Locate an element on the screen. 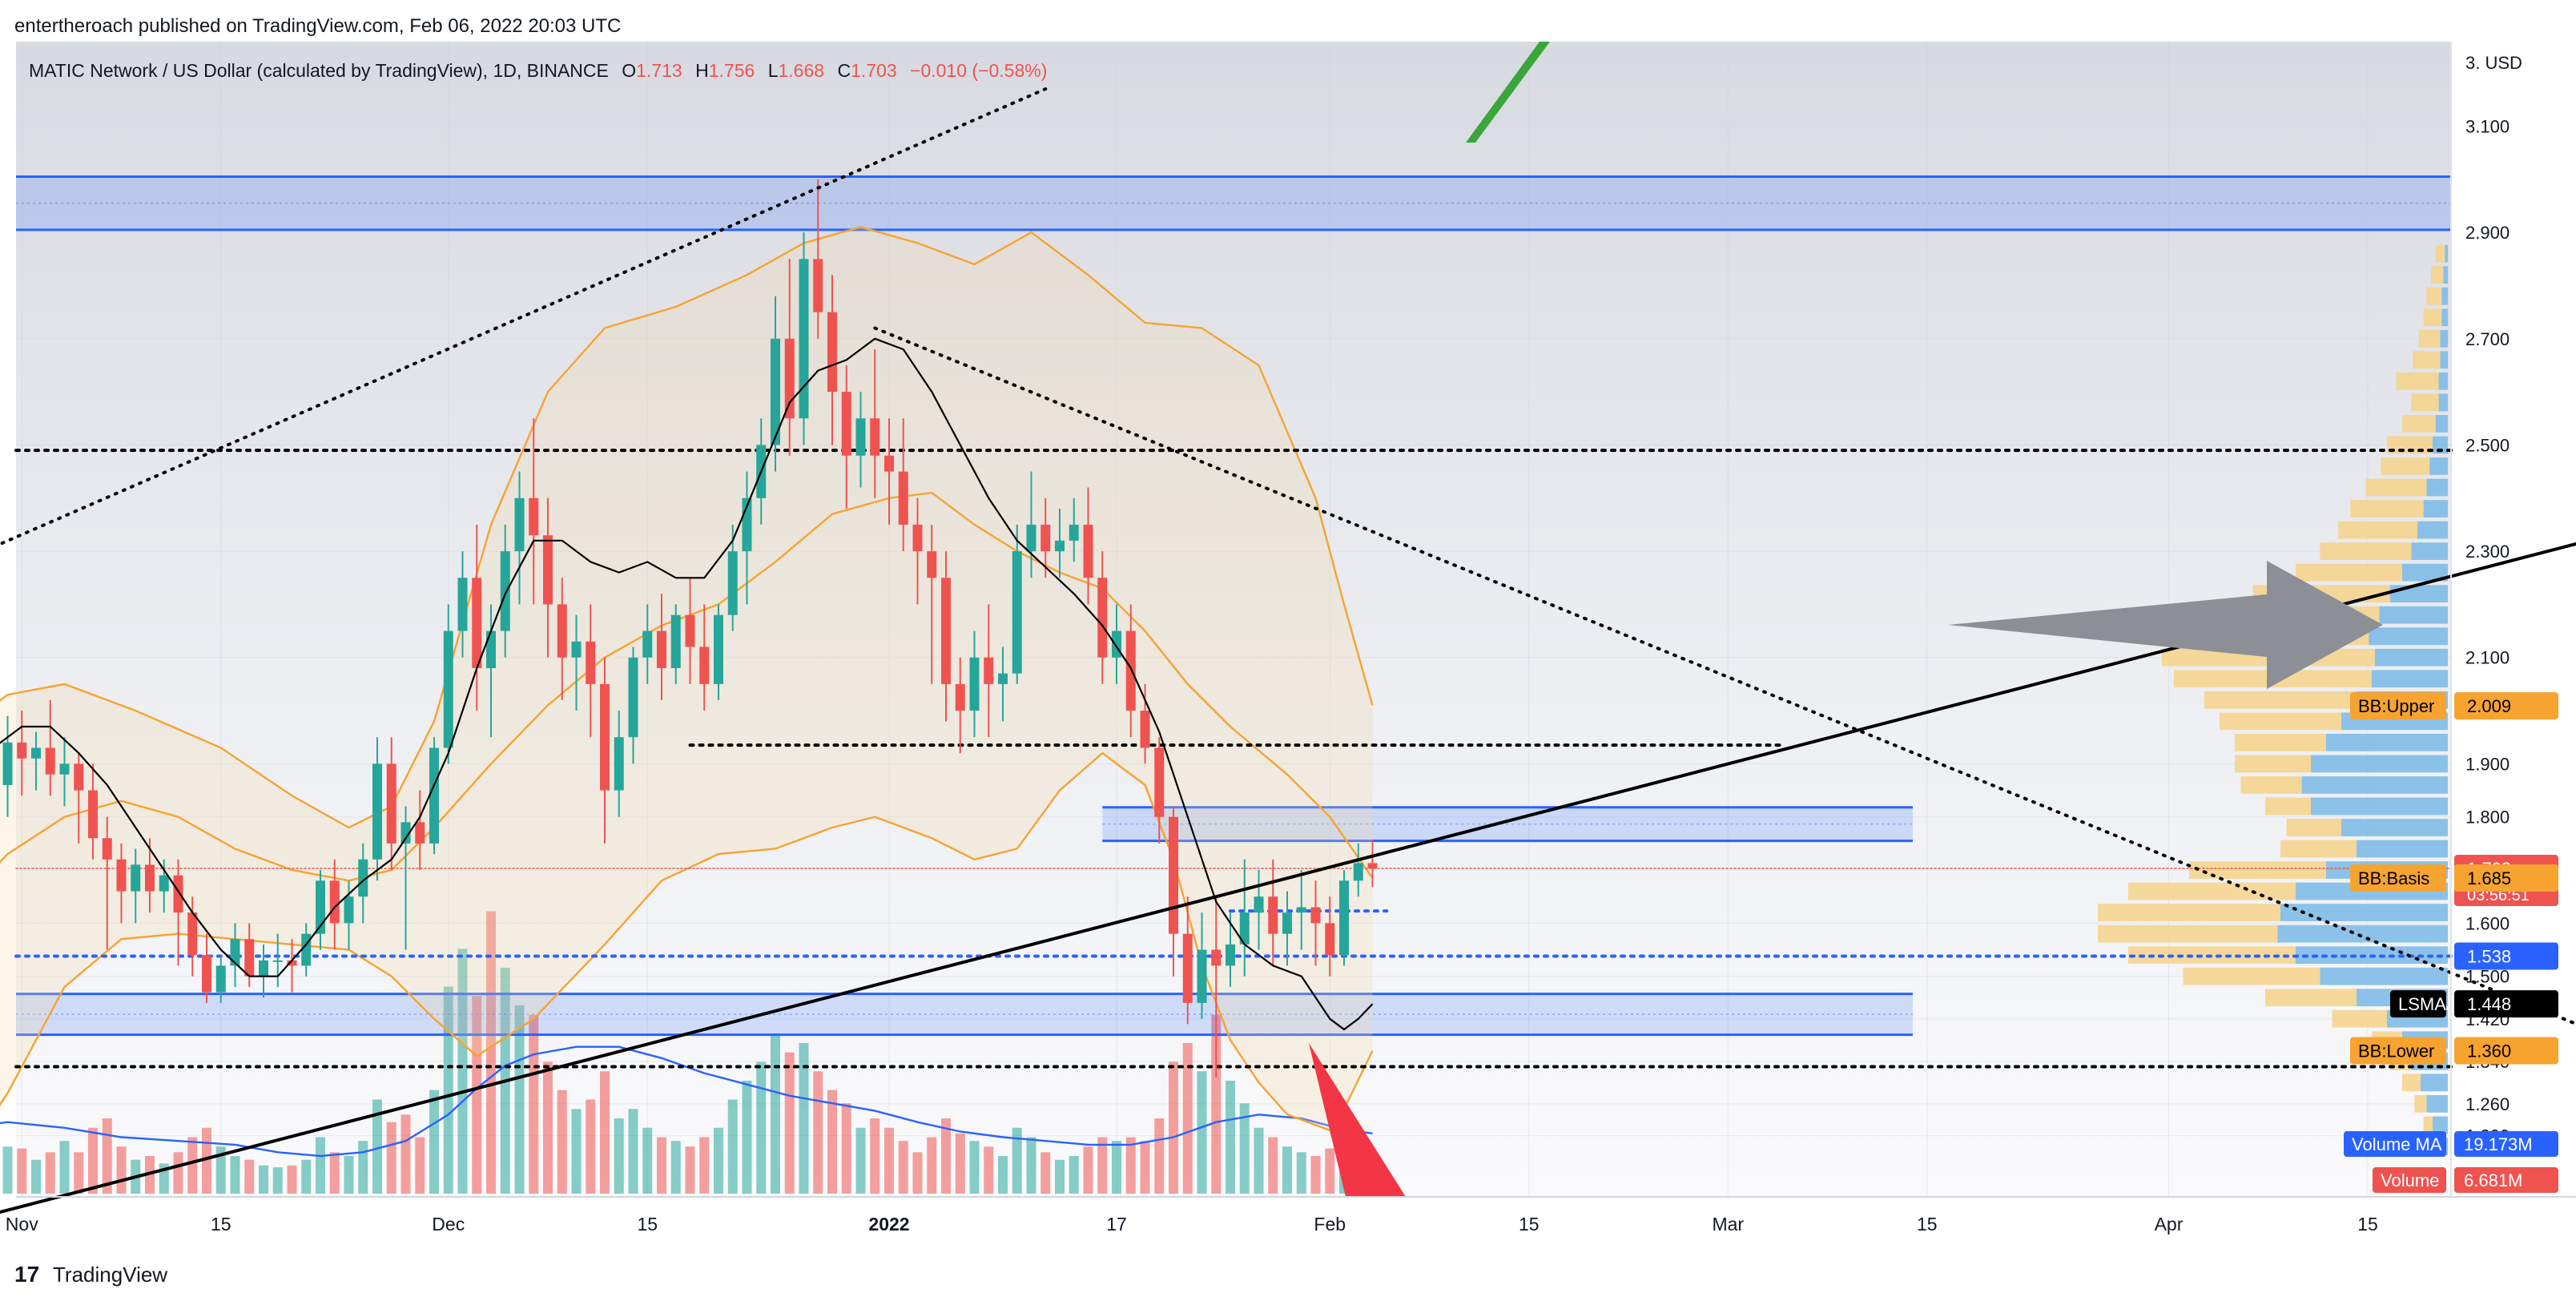 The width and height of the screenshot is (2576, 1301). volume-label-name: Volume MA is located at coordinates (2397, 1144).